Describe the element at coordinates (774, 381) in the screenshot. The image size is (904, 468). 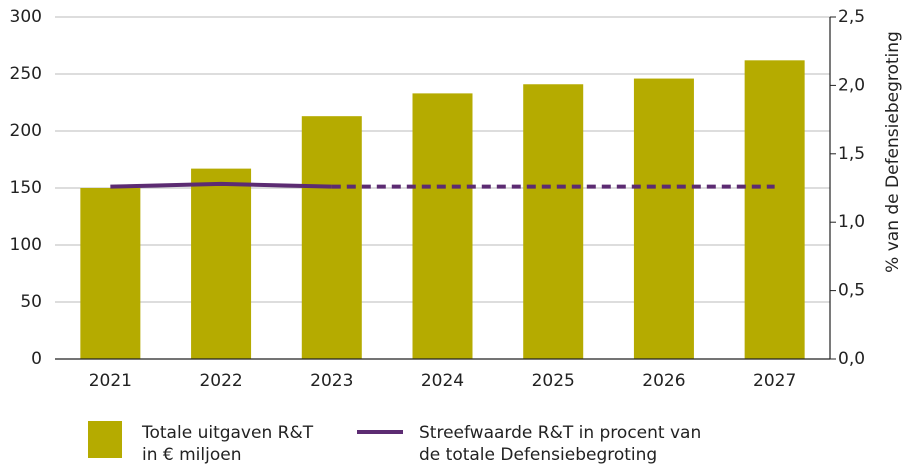
I see `x-tick-label: 2027` at that location.